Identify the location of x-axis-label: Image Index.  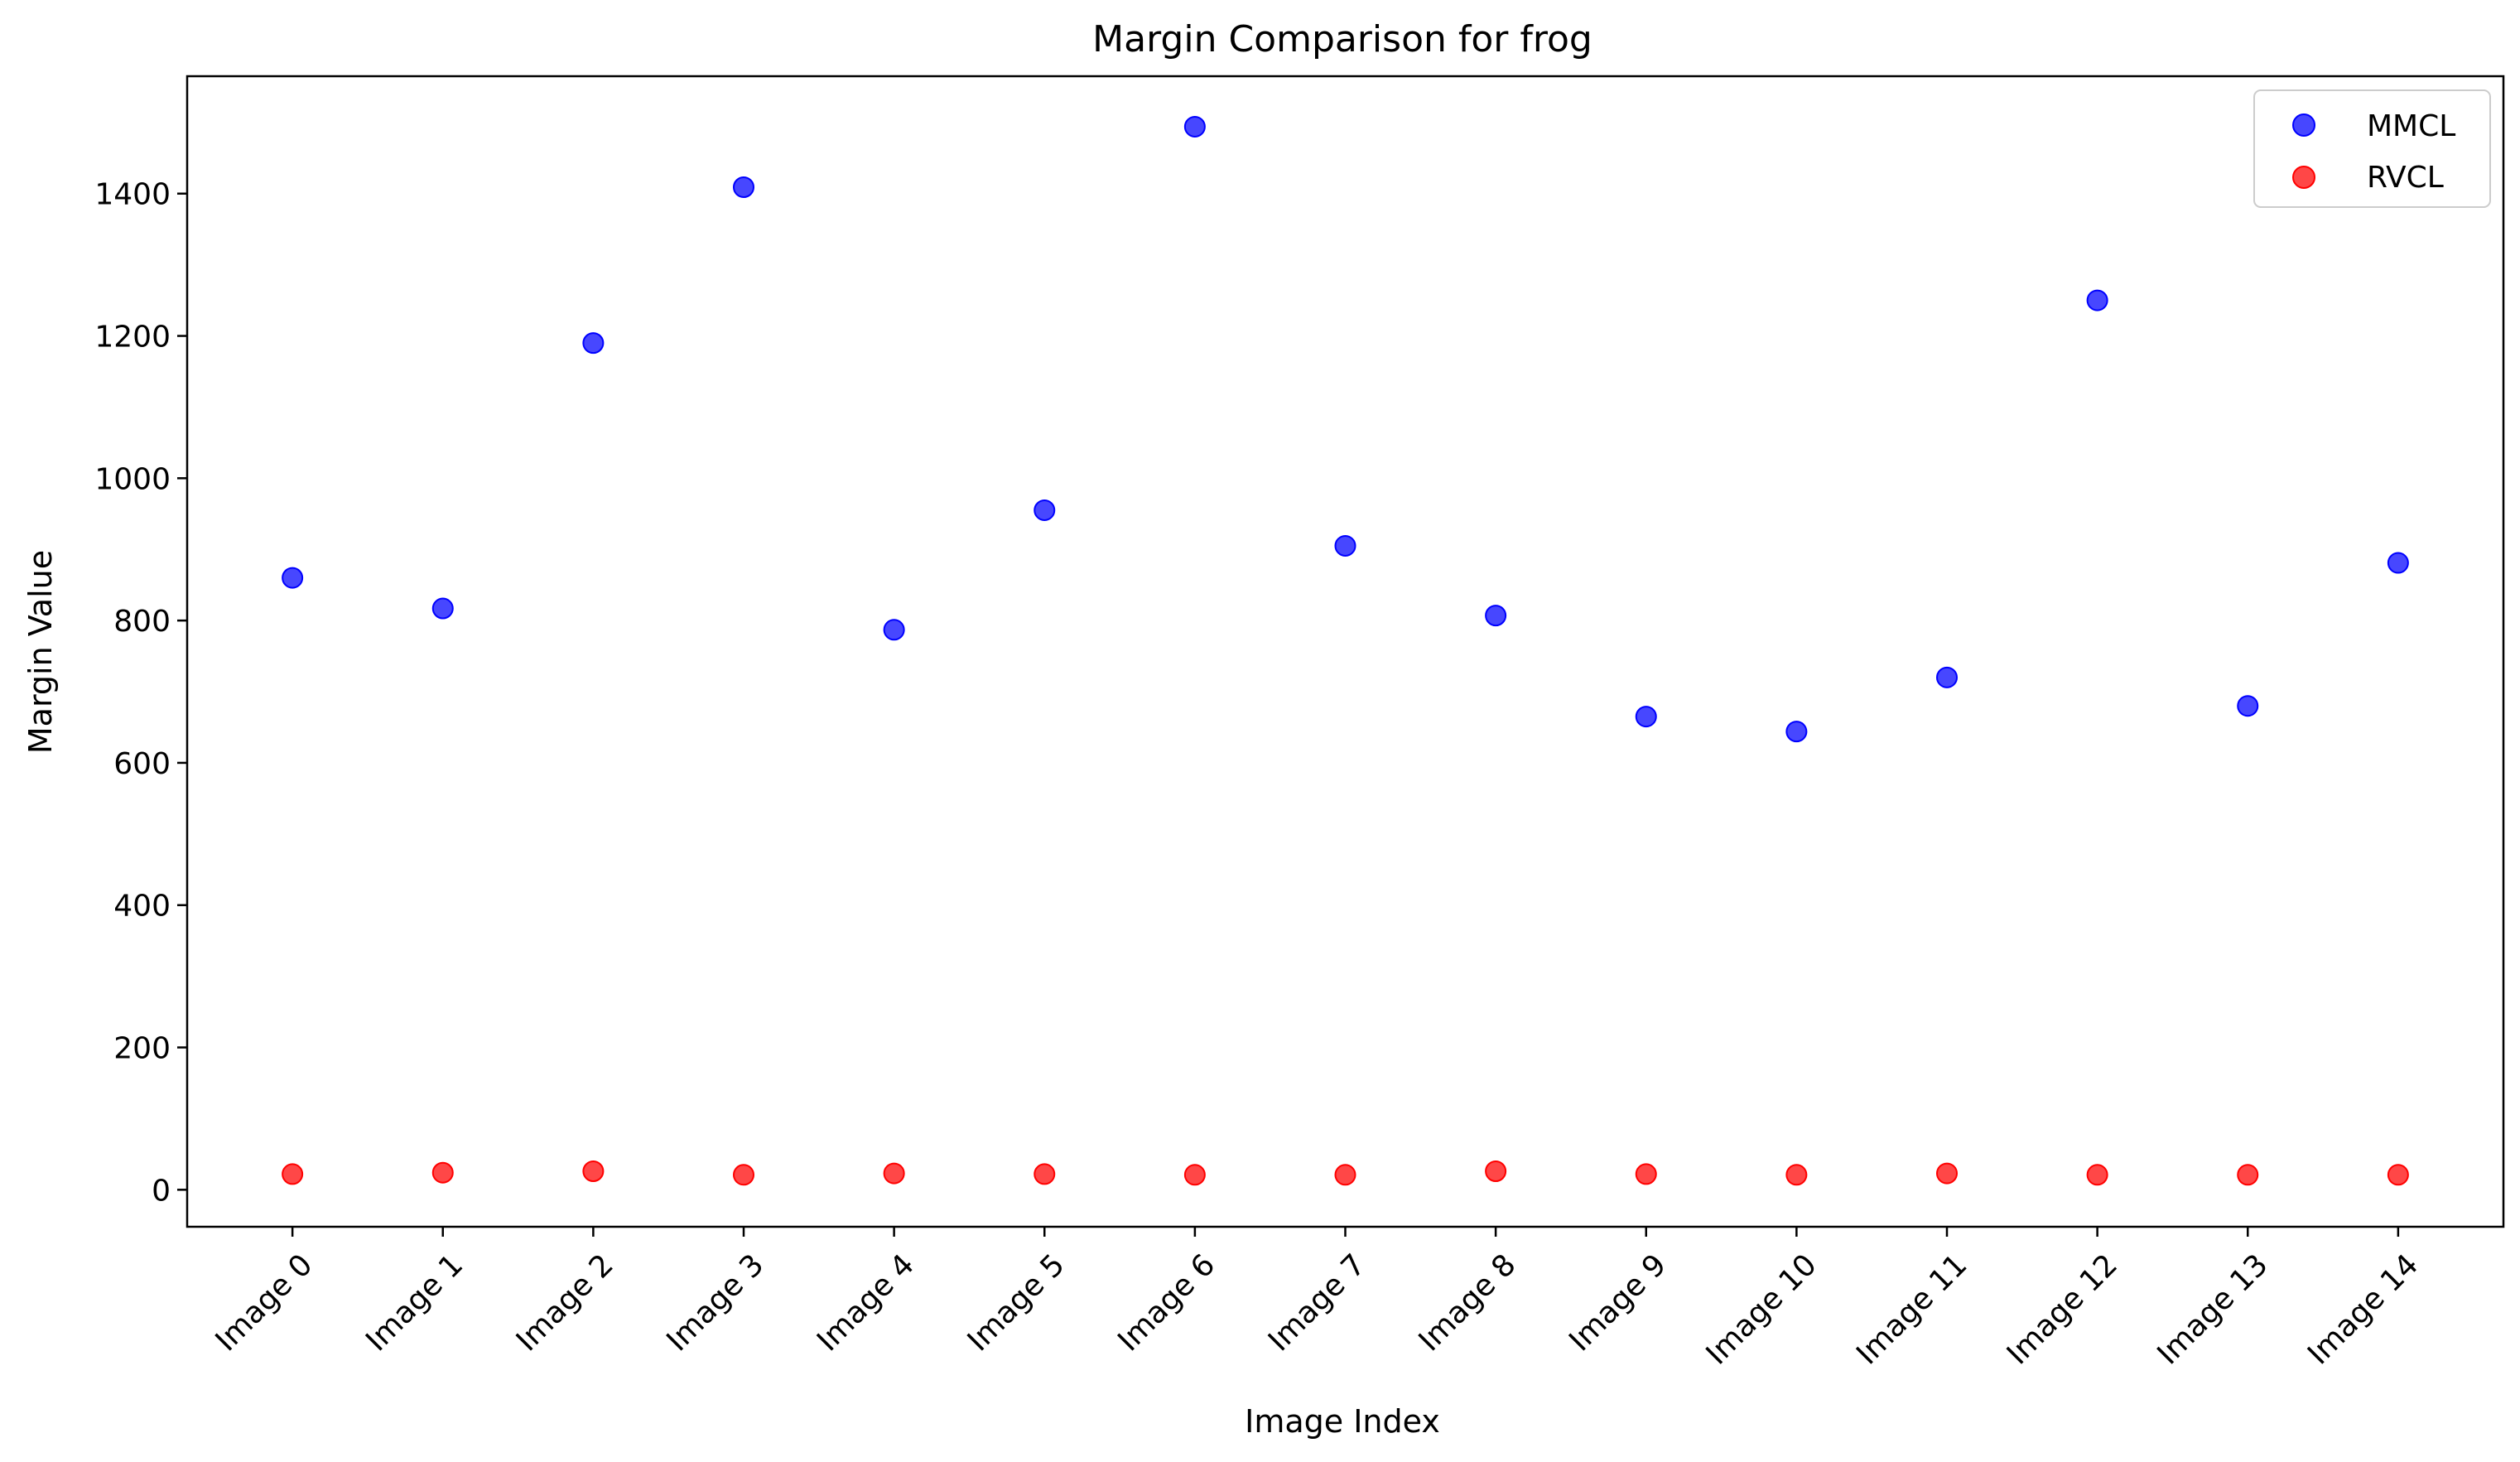
(1342, 1421).